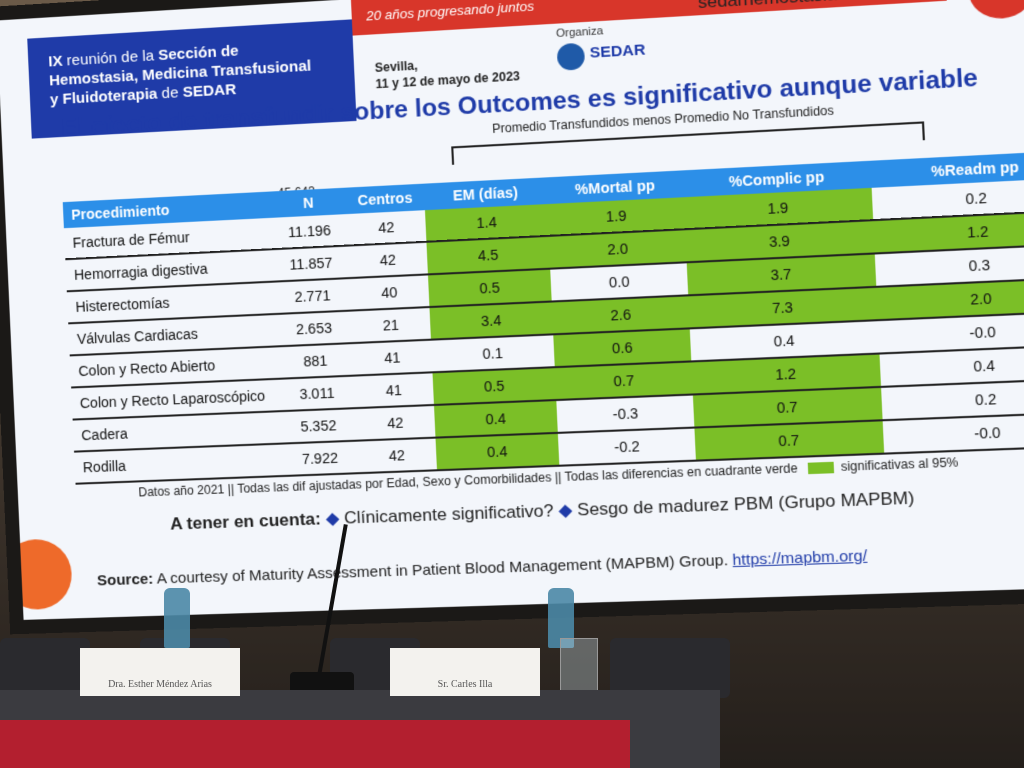  I want to click on cell-em: 0.1, so click(493, 353).